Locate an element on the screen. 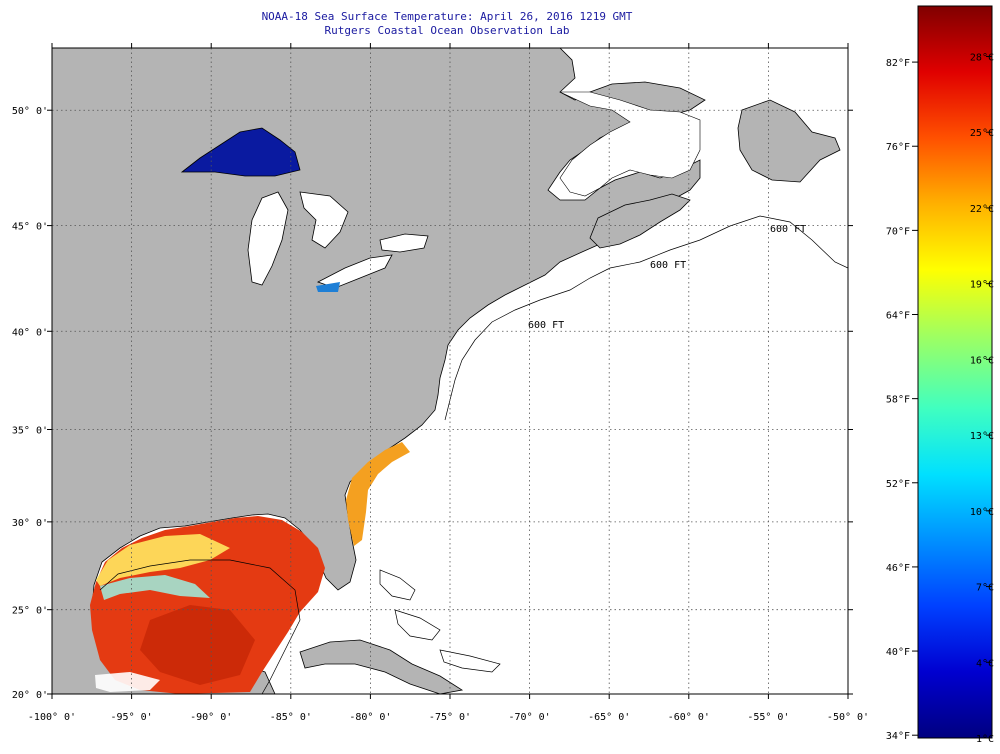  colorbar-fahrenheit-labels: 82°F 76°F 70°F 64°F 58°F 52°F 46°F 40°F 34°F is located at coordinates (902, 400).